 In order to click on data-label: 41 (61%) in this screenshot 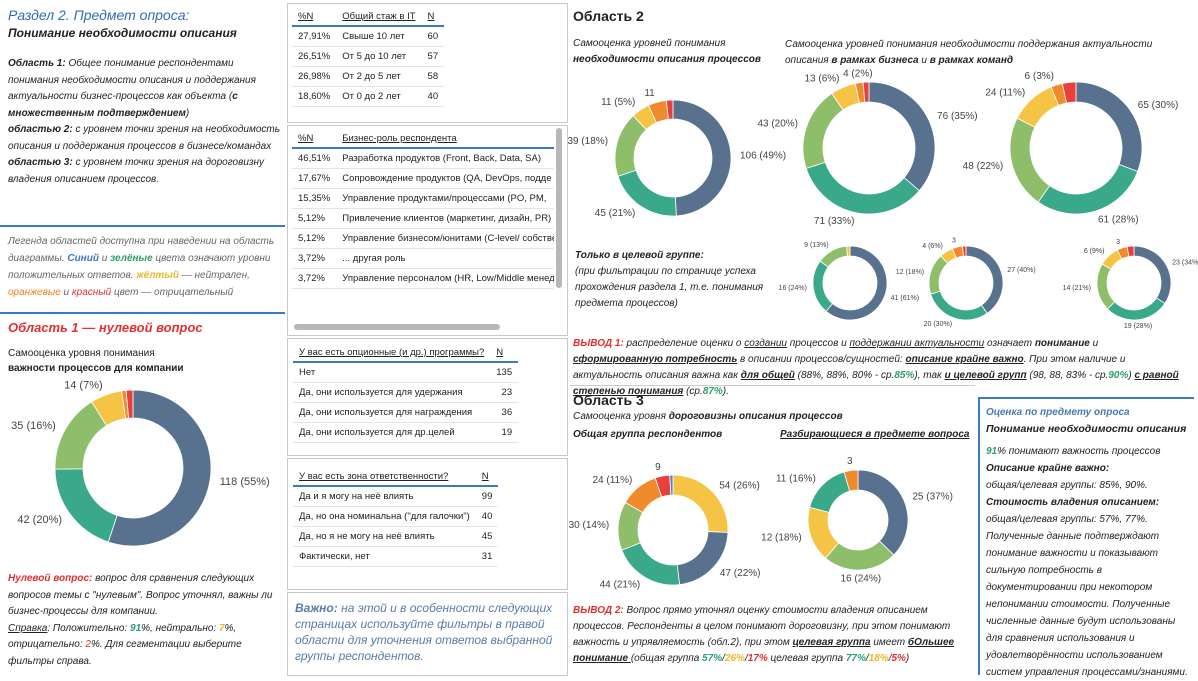, I will do `click(905, 298)`.